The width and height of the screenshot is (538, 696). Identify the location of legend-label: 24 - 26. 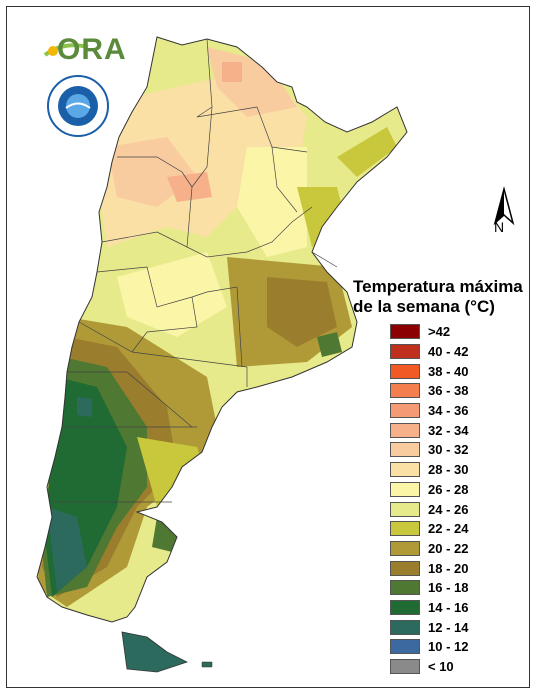
(448, 509).